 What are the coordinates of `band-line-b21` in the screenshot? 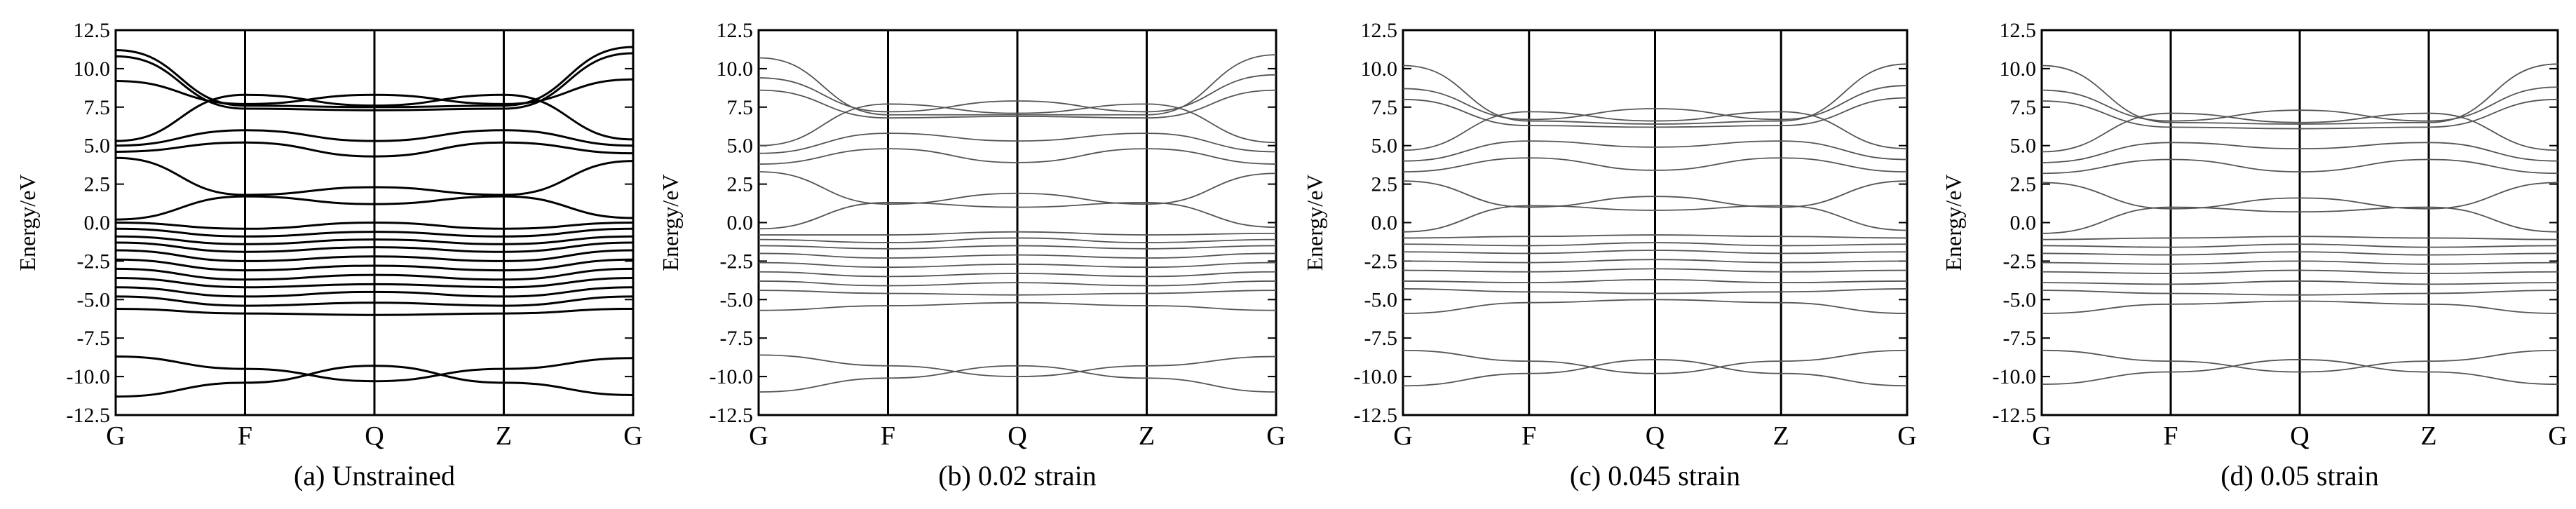 It's located at (374, 381).